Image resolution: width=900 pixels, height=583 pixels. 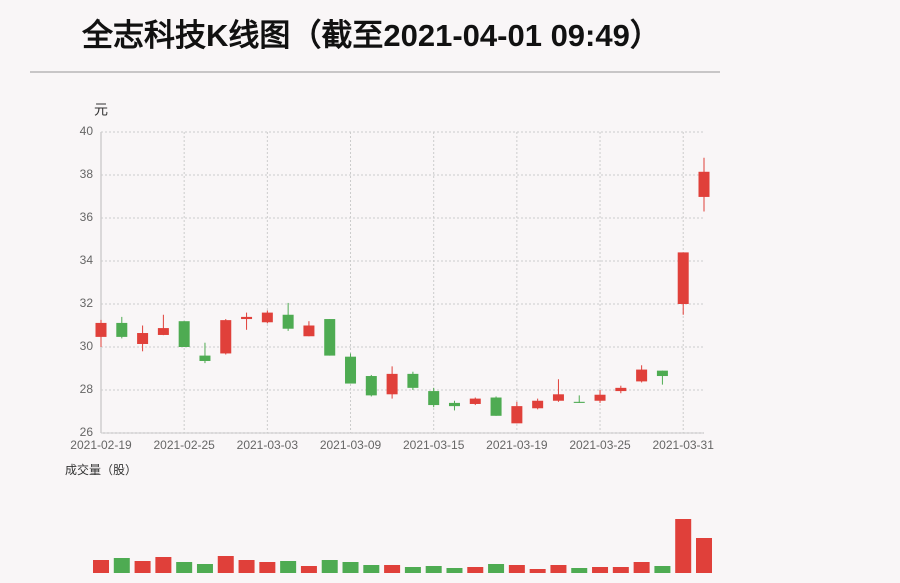 I want to click on volume-label: 成交量（股）, so click(x=101, y=469).